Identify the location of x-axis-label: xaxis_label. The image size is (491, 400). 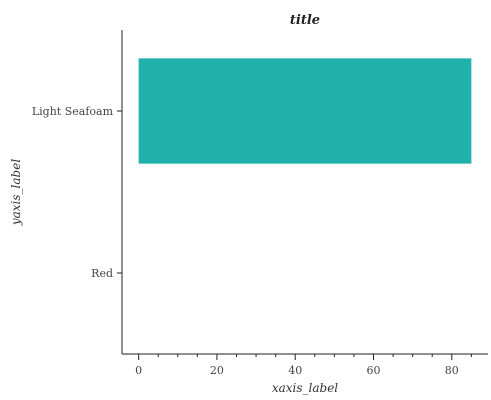
(305, 388).